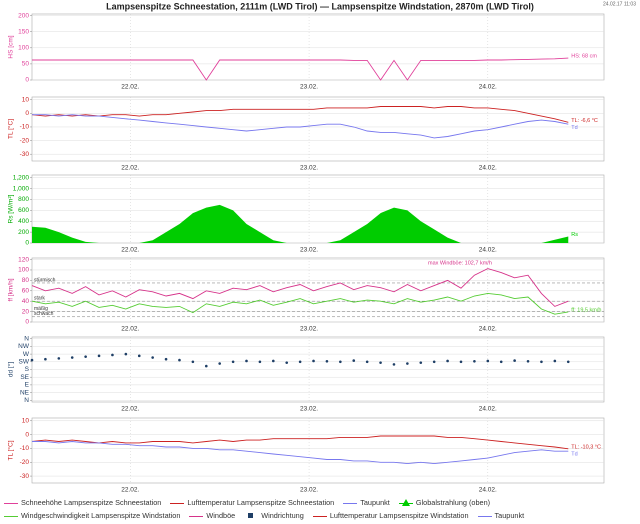 This screenshot has width=640, height=524. Describe the element at coordinates (27, 385) in the screenshot. I see `y-tick-label: E` at that location.